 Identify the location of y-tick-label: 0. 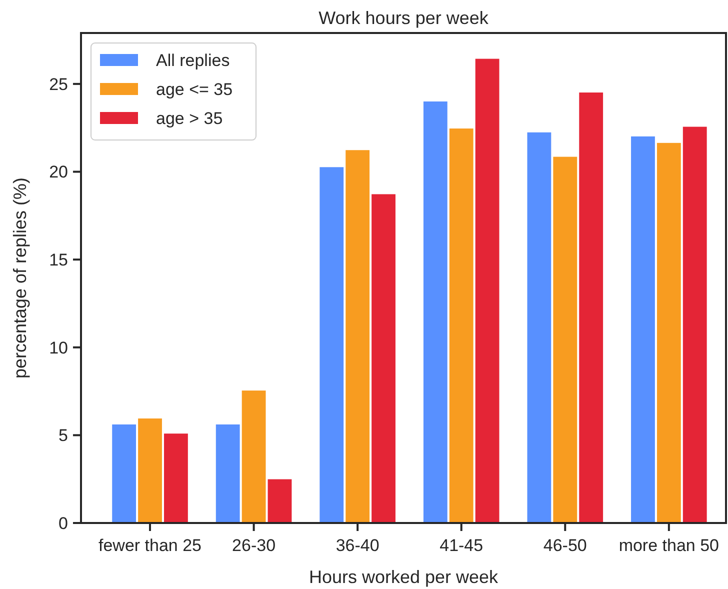
(63, 523).